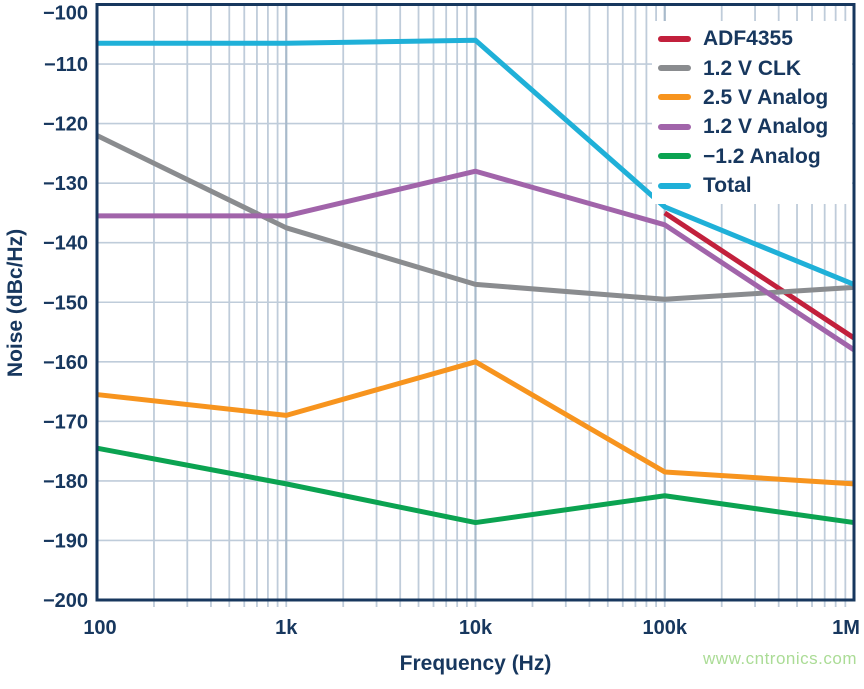  Describe the element at coordinates (752, 68) in the screenshot. I see `legend-label: 1.2 V CLK` at that location.